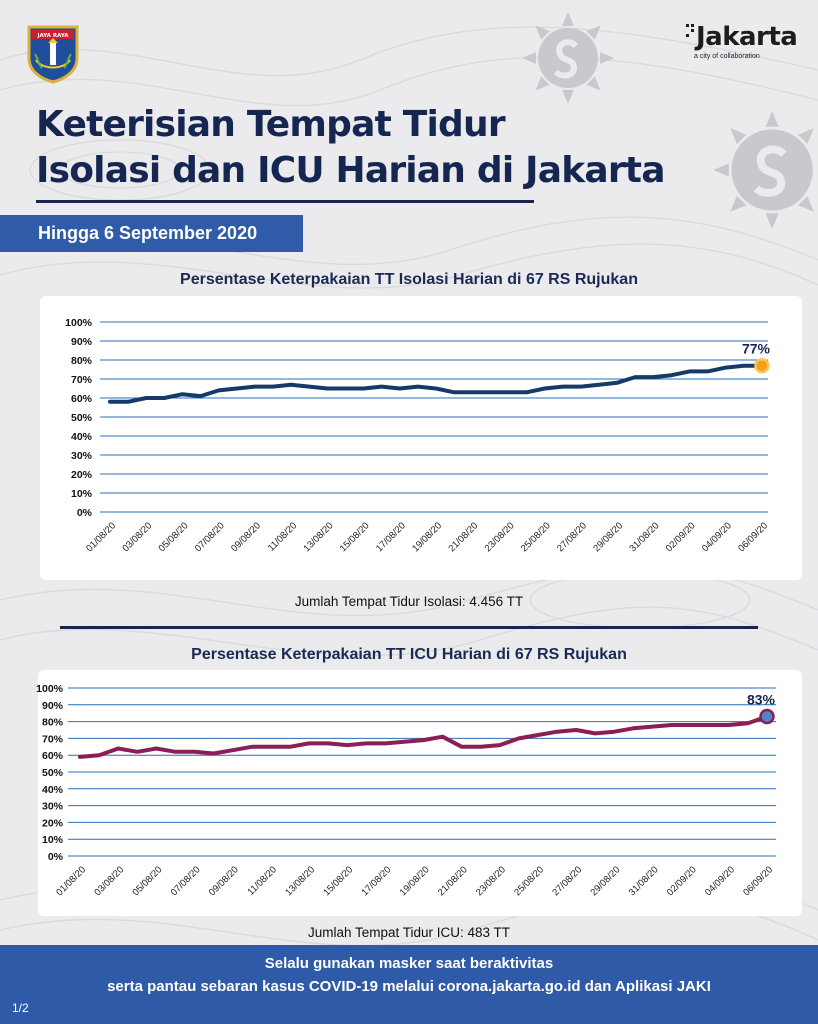 The height and width of the screenshot is (1024, 818). Describe the element at coordinates (82, 399) in the screenshot. I see `isolasi-y-tick-label: 60%` at that location.